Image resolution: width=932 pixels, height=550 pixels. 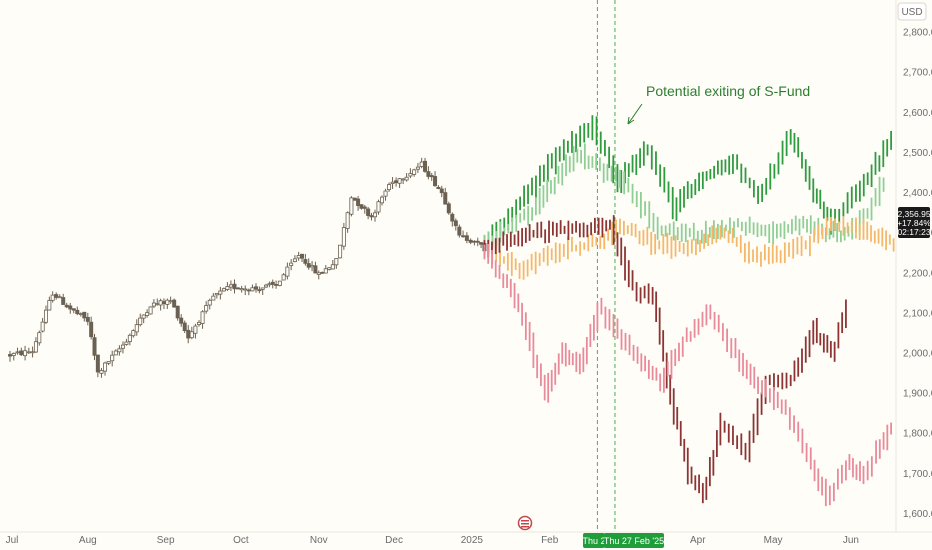 What do you see at coordinates (917, 33) in the screenshot?
I see `price-tick-label: 2,800.00` at bounding box center [917, 33].